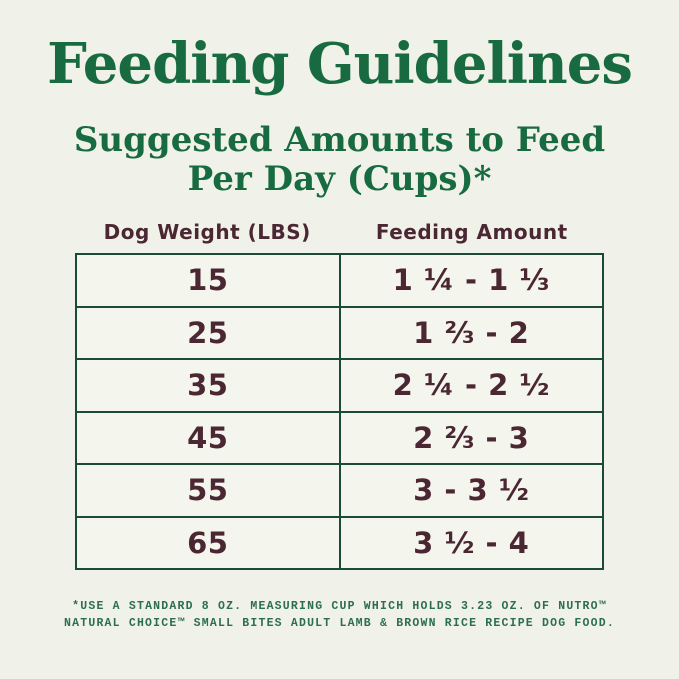 This screenshot has height=679, width=679. Describe the element at coordinates (471, 232) in the screenshot. I see `column-header-feeding-amount: Feeding Amount` at that location.